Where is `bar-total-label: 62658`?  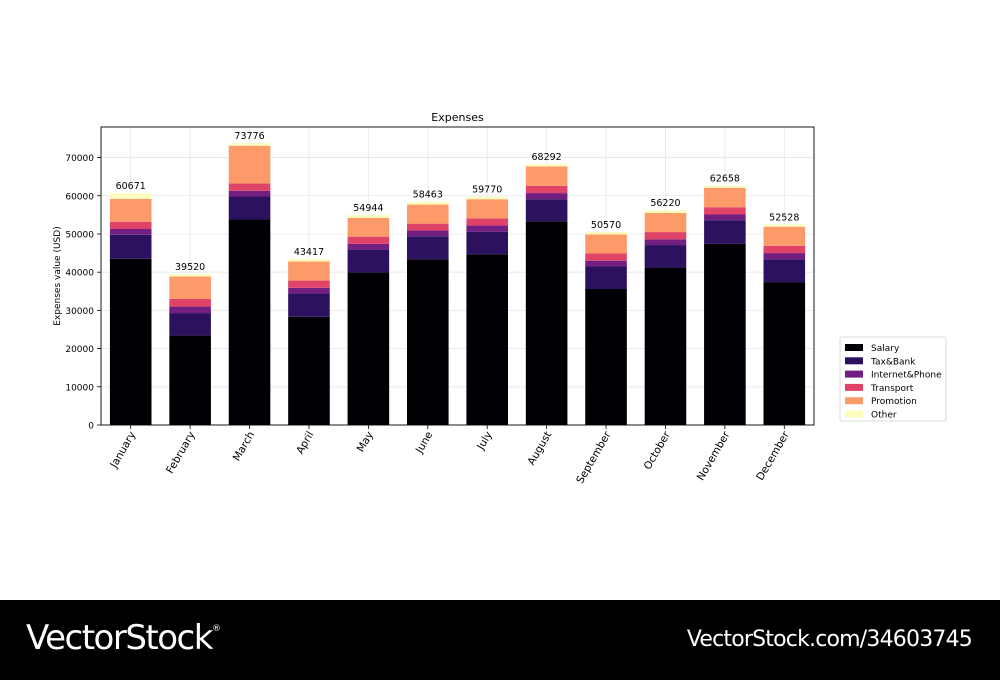 bar-total-label: 62658 is located at coordinates (725, 179).